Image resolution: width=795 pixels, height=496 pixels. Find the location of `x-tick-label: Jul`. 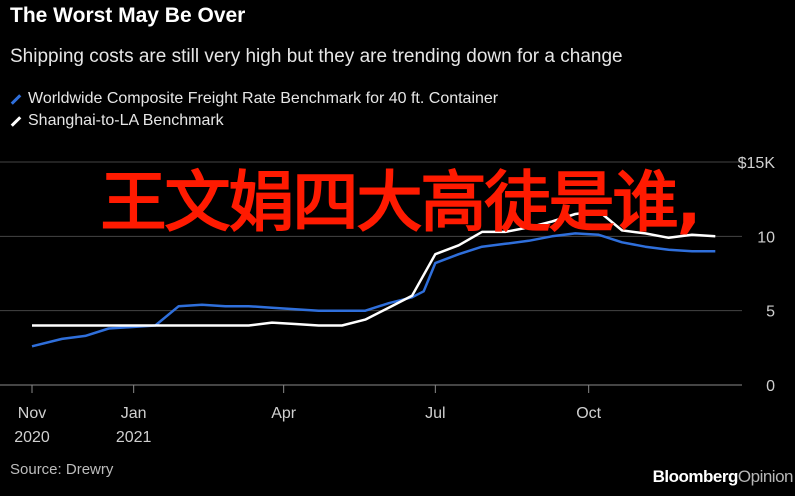

x-tick-label: Jul is located at coordinates (435, 413).